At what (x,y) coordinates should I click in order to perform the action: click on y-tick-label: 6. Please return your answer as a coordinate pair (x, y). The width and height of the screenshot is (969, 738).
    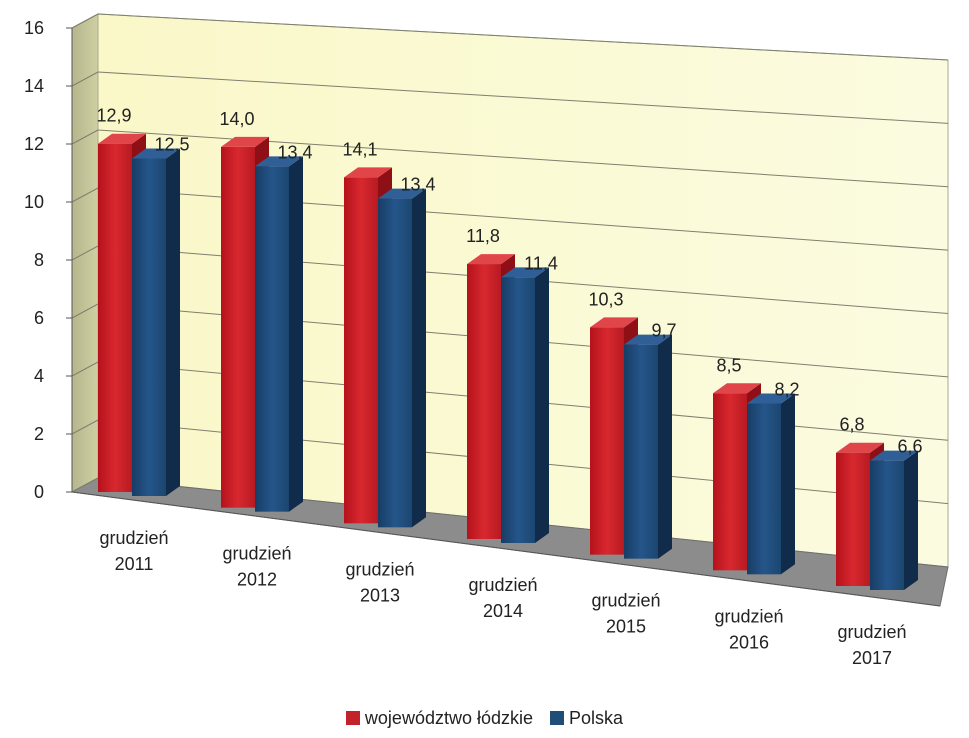
    Looking at the image, I should click on (39, 318).